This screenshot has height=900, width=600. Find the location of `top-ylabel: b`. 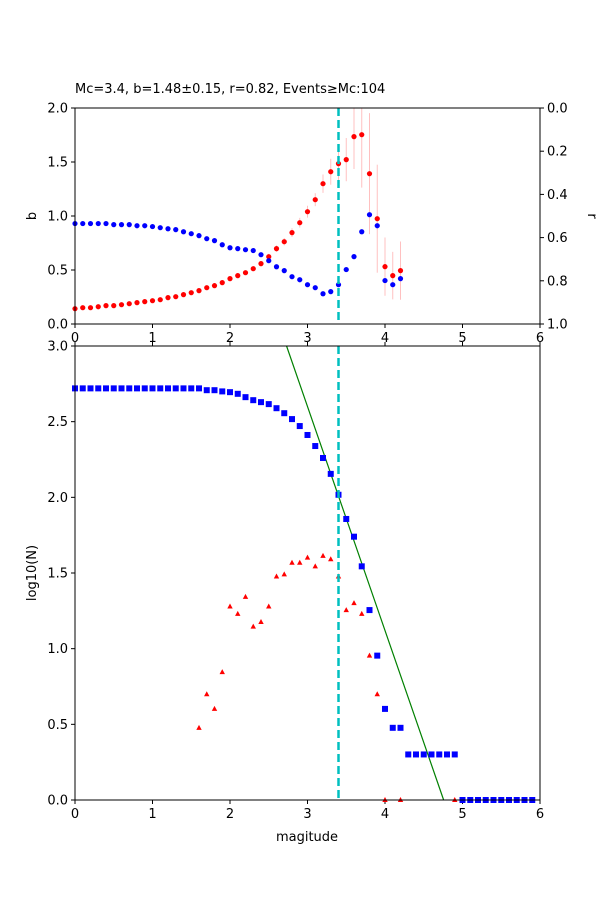

top-ylabel: b is located at coordinates (32, 216).